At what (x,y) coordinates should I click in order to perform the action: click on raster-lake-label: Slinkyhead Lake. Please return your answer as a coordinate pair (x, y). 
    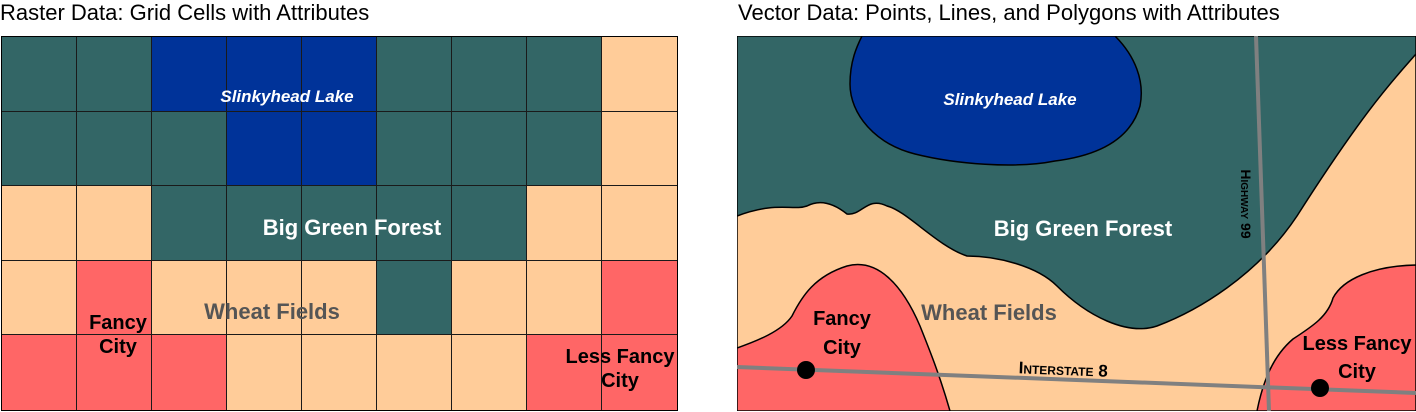
    Looking at the image, I should click on (287, 96).